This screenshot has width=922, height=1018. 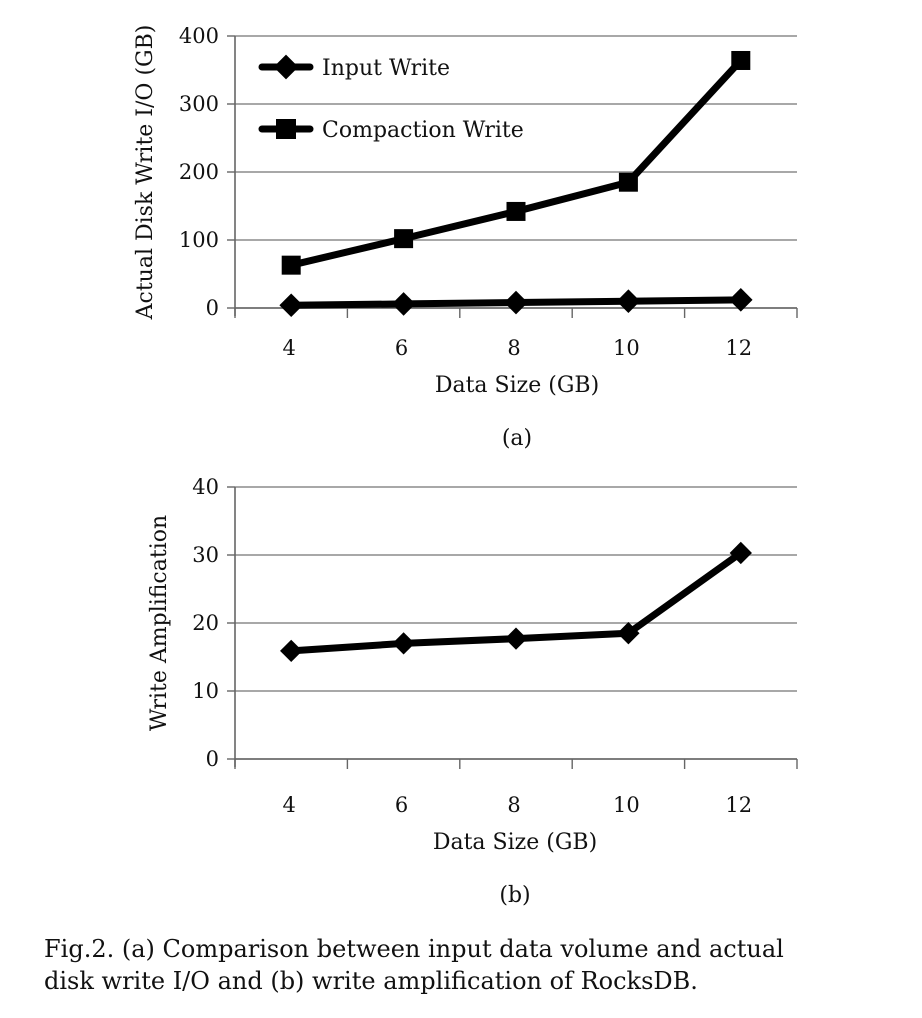 What do you see at coordinates (159, 623) in the screenshot?
I see `y-axis-title: Write Amplification` at bounding box center [159, 623].